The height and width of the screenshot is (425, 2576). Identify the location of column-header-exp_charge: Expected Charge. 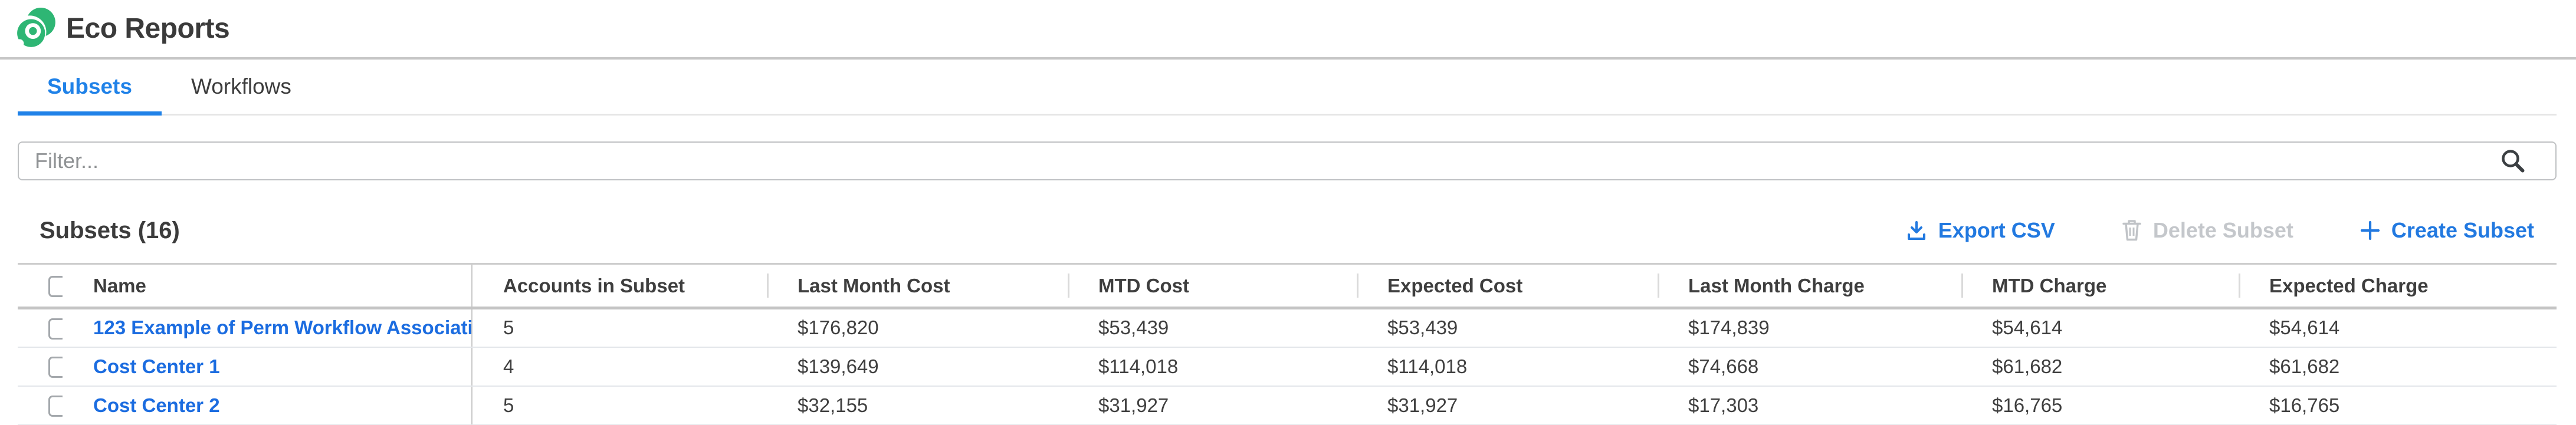
(2398, 286).